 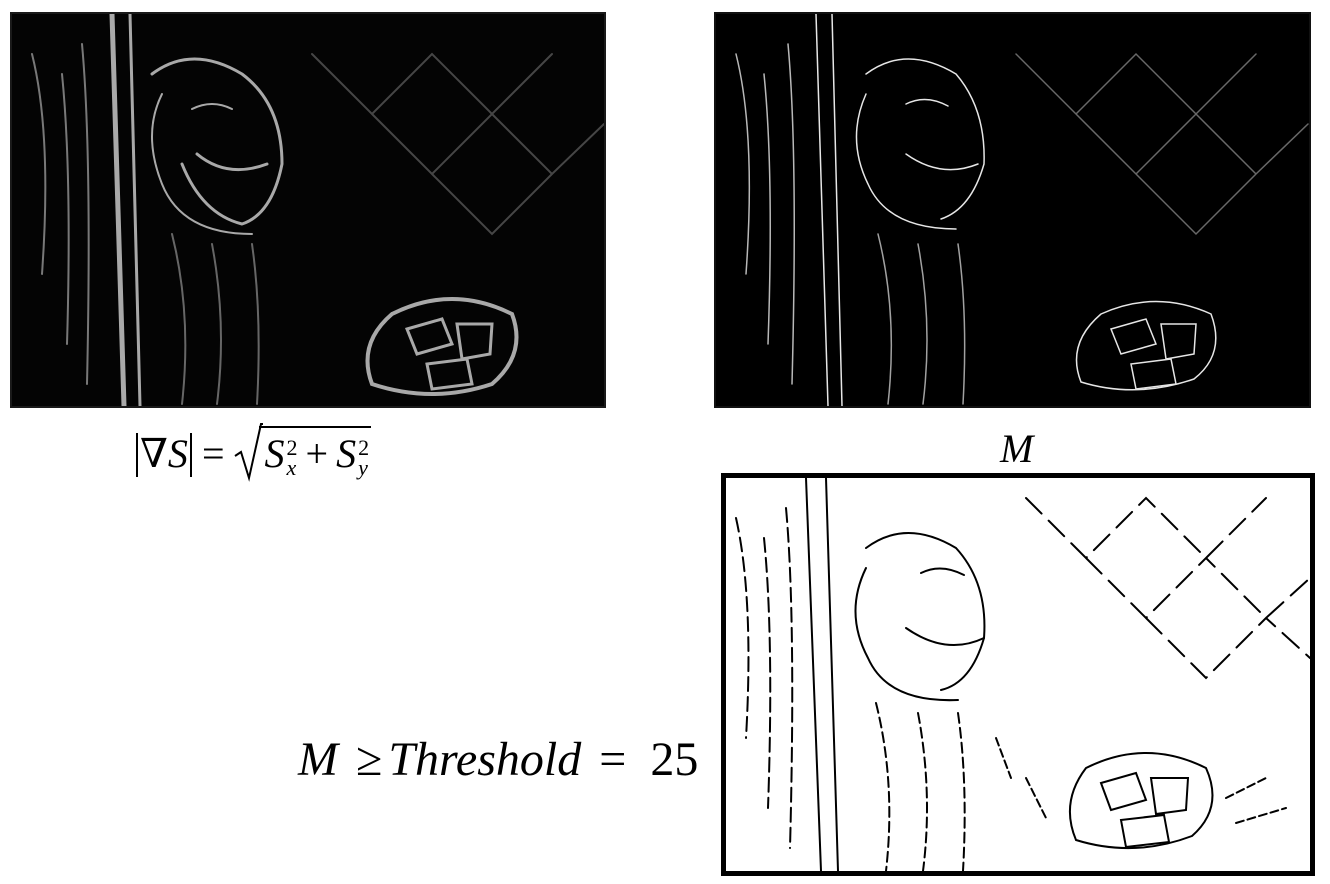 I want to click on threshold-var: M, so click(x=318, y=759).